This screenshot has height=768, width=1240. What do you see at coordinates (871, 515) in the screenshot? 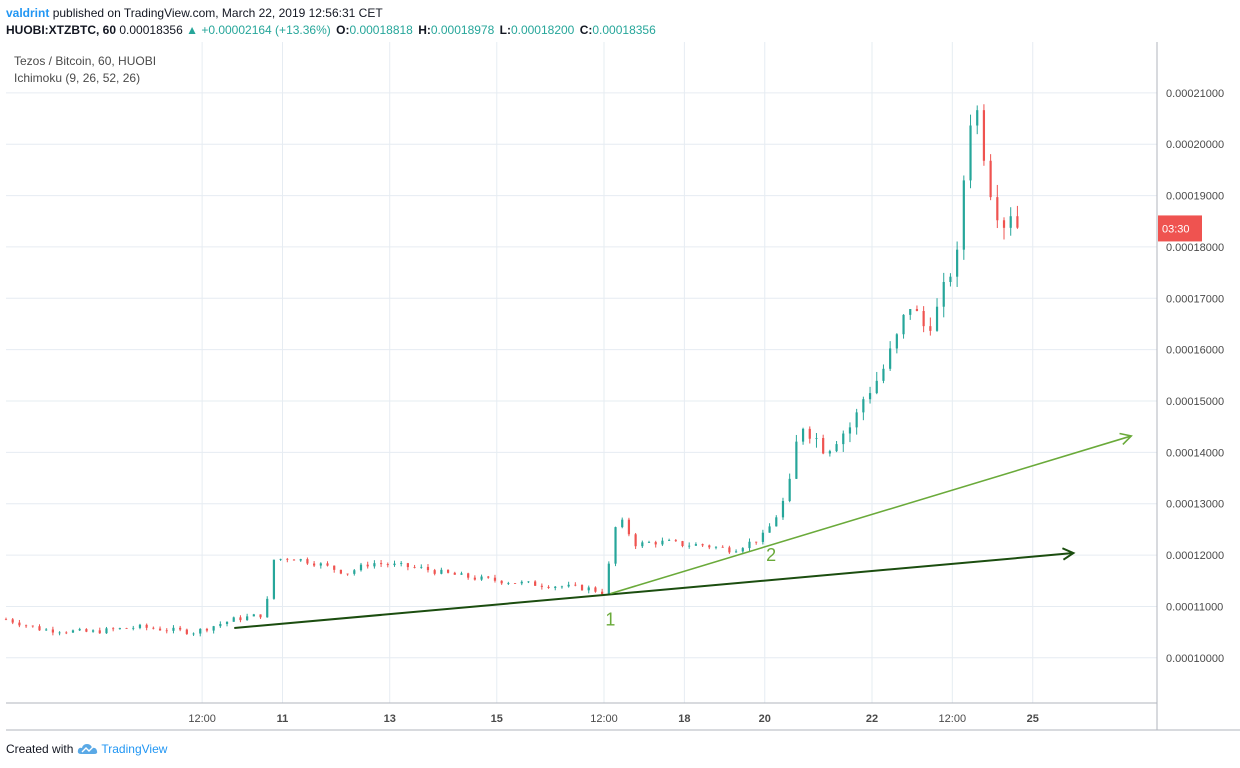
I see `trendline-light` at bounding box center [871, 515].